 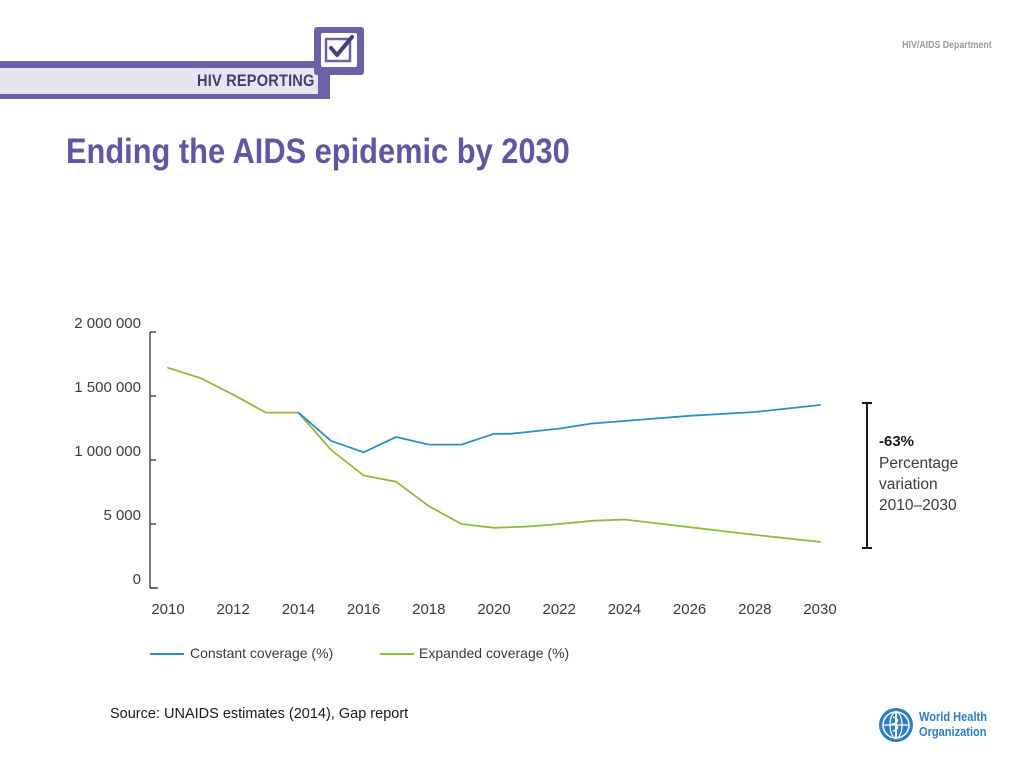 I want to click on series-line-expanded-coverage, so click(x=494, y=454).